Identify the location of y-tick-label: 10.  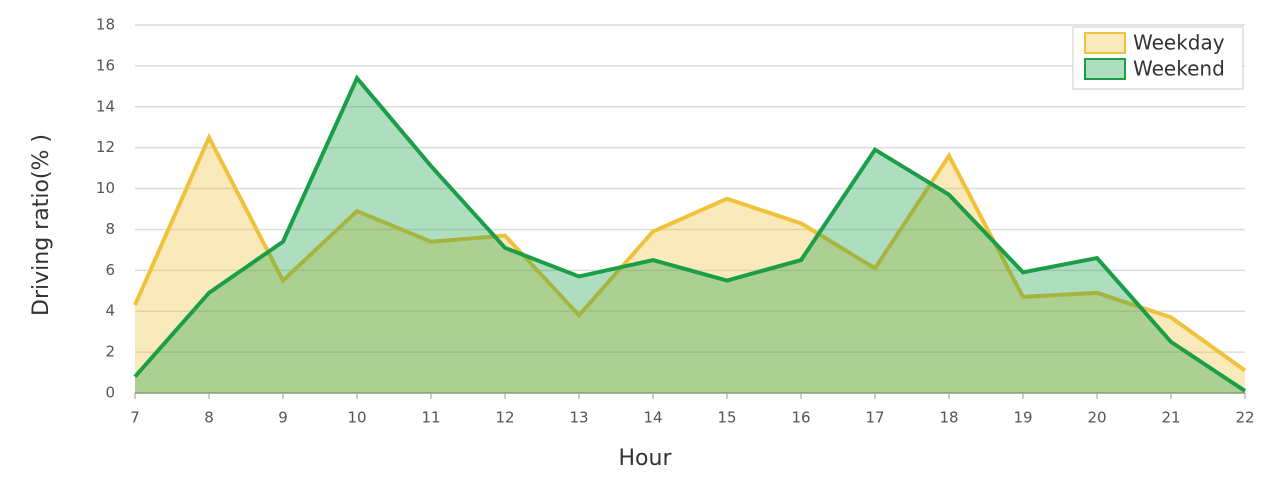
(105, 188).